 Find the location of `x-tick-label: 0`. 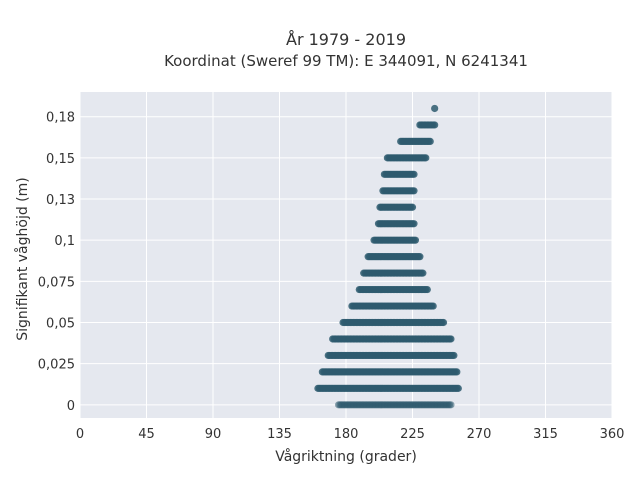

x-tick-label: 0 is located at coordinates (80, 434).